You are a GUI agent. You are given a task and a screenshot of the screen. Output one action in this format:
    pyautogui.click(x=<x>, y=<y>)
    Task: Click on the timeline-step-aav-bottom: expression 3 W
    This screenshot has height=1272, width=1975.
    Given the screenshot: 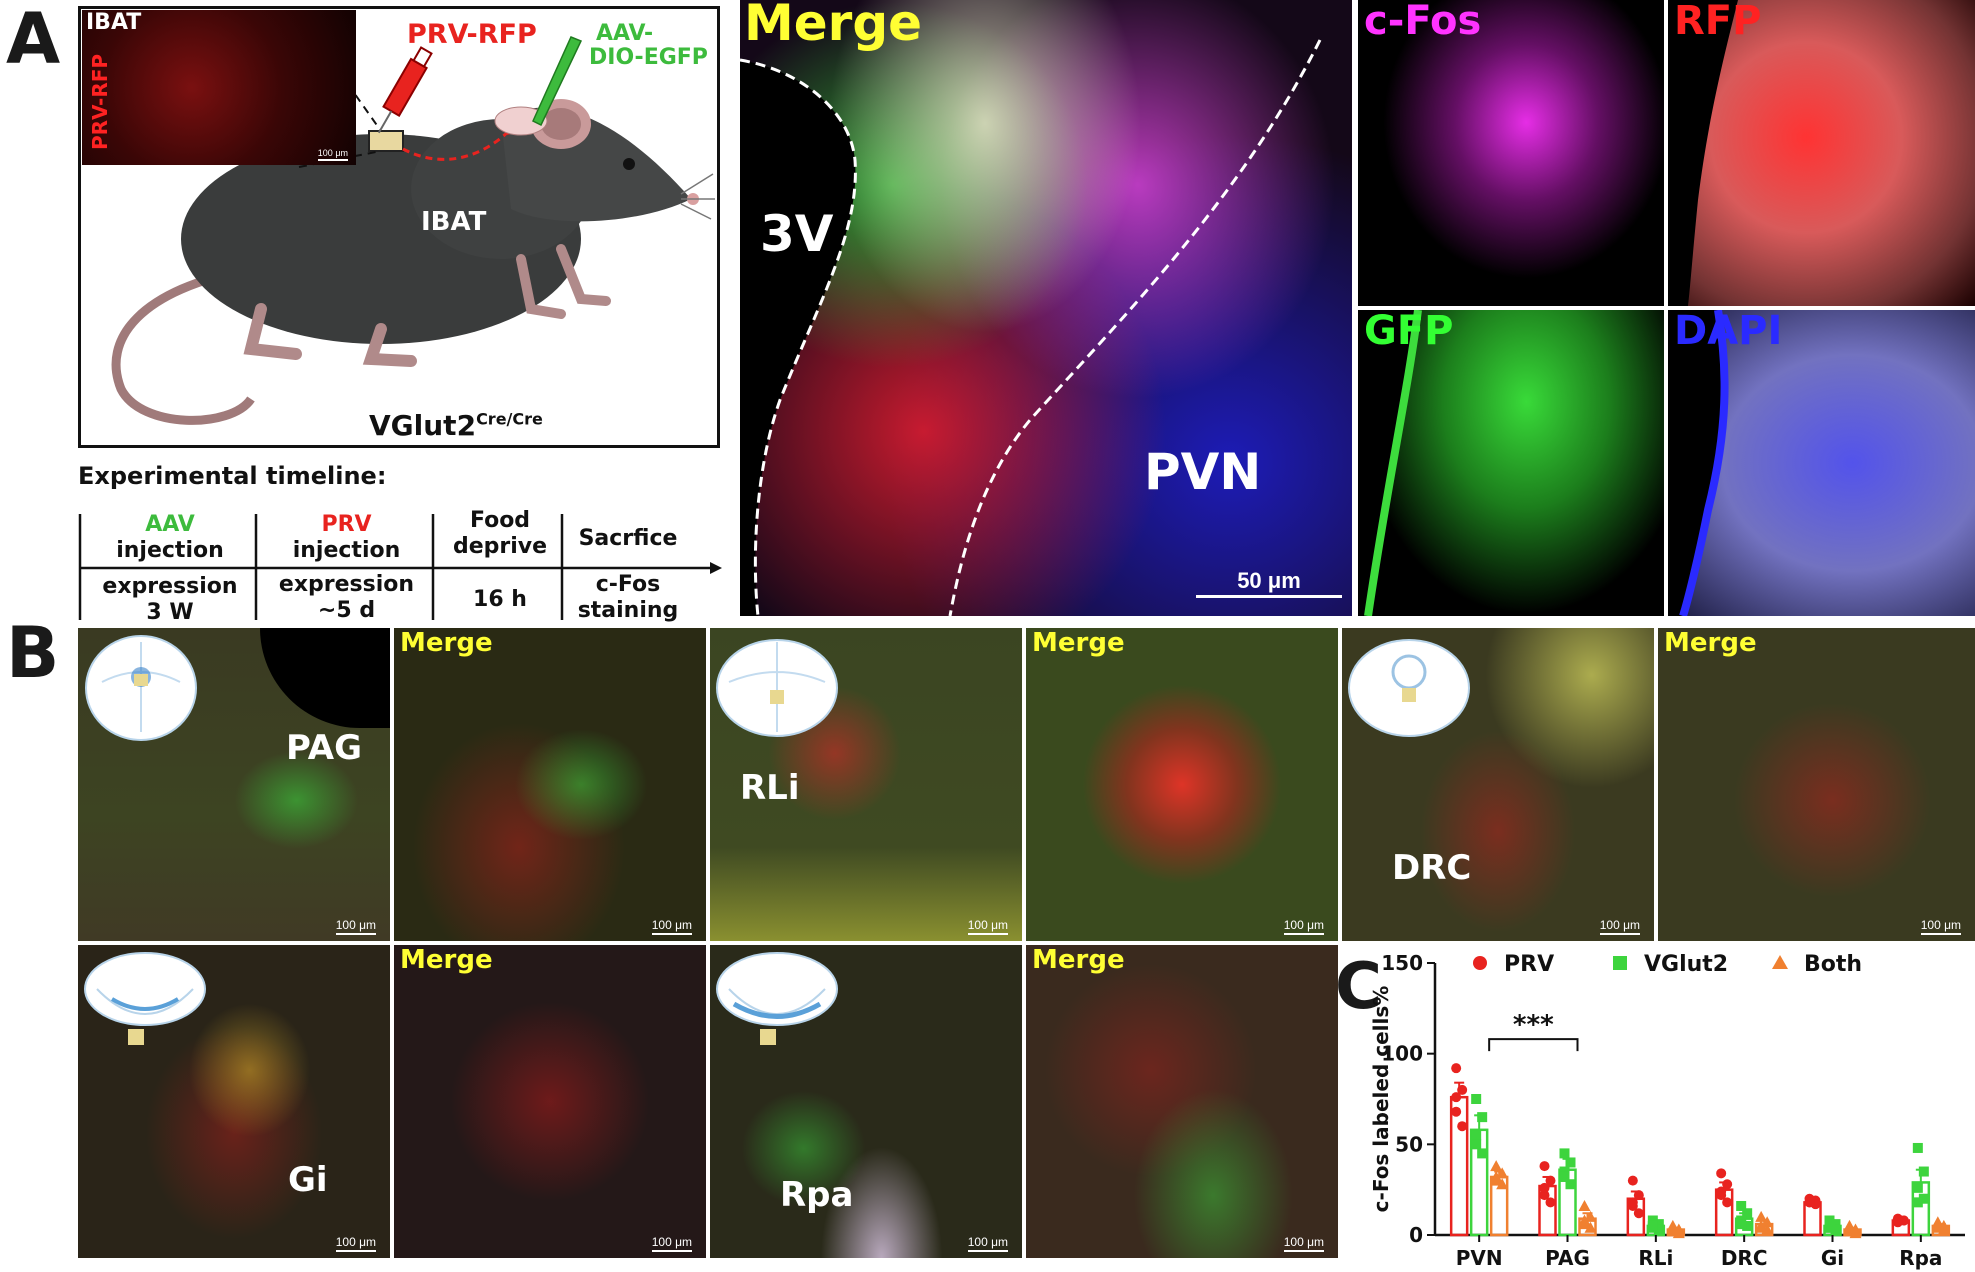 What is the action you would take?
    pyautogui.click(x=170, y=599)
    